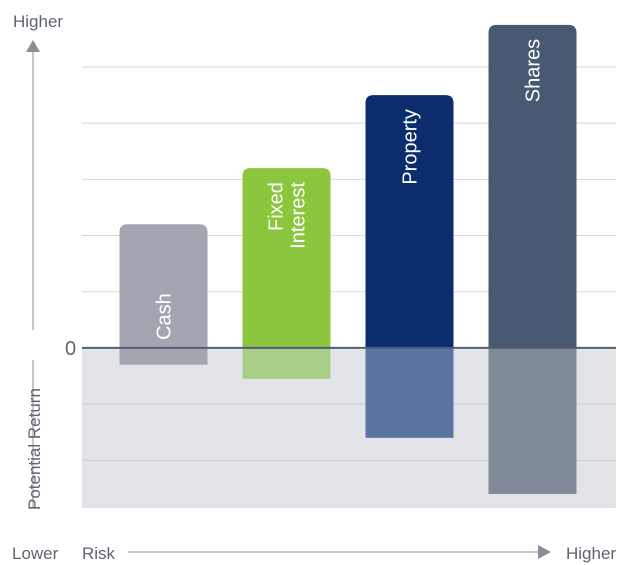  I want to click on zero-label: 0, so click(70, 349).